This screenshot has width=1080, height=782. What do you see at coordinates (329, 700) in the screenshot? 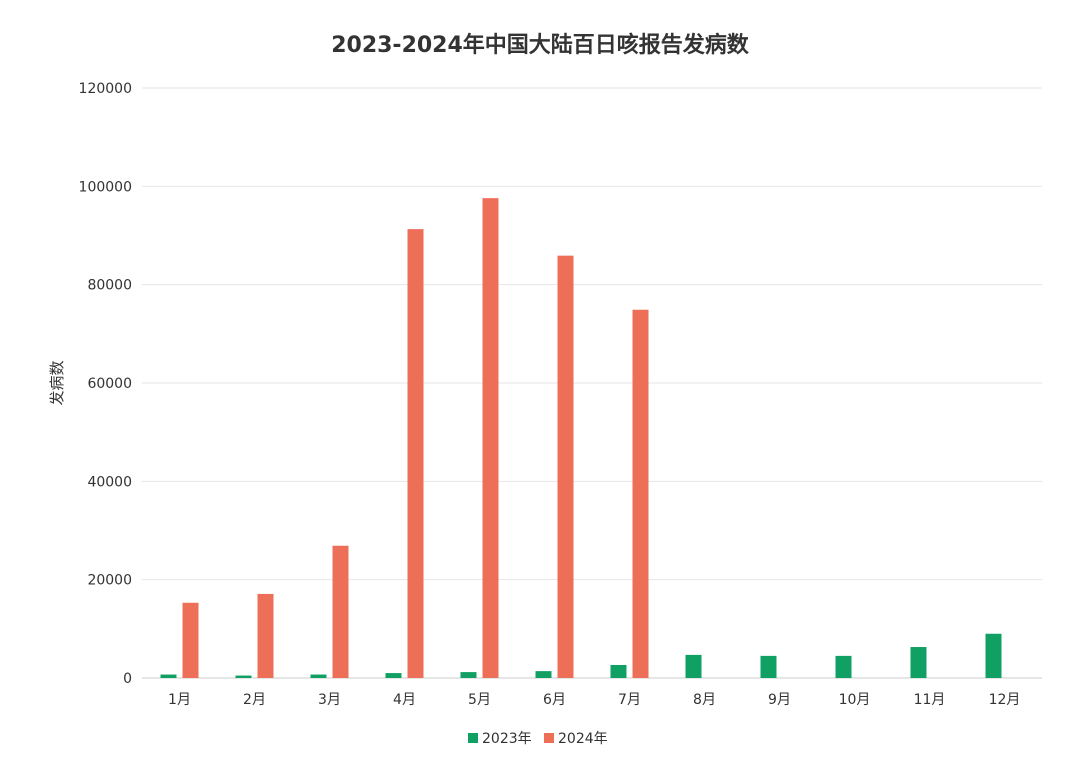
I see `x-tick-label: 3月` at bounding box center [329, 700].